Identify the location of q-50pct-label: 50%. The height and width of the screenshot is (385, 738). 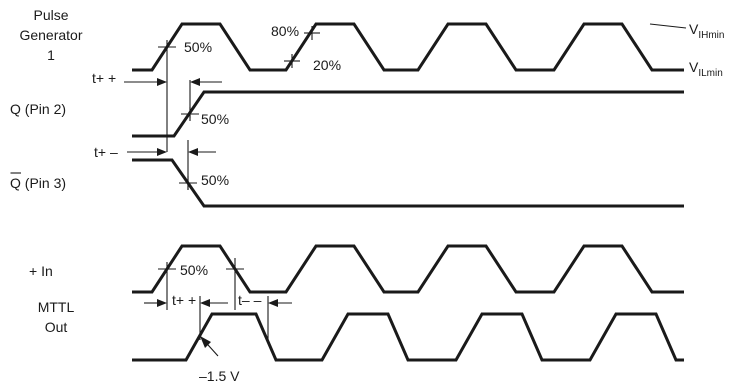
(215, 119).